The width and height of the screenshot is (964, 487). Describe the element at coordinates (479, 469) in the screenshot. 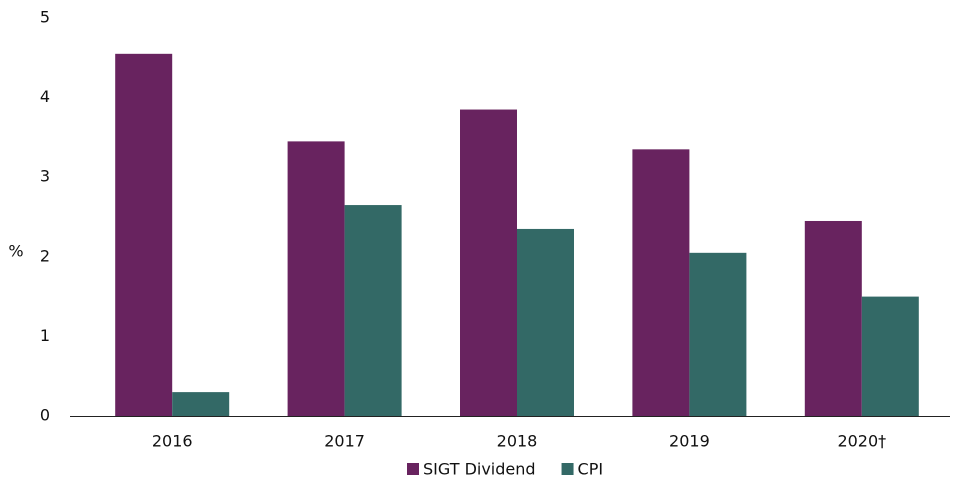

I see `legend-label: SIGT Dividend` at that location.